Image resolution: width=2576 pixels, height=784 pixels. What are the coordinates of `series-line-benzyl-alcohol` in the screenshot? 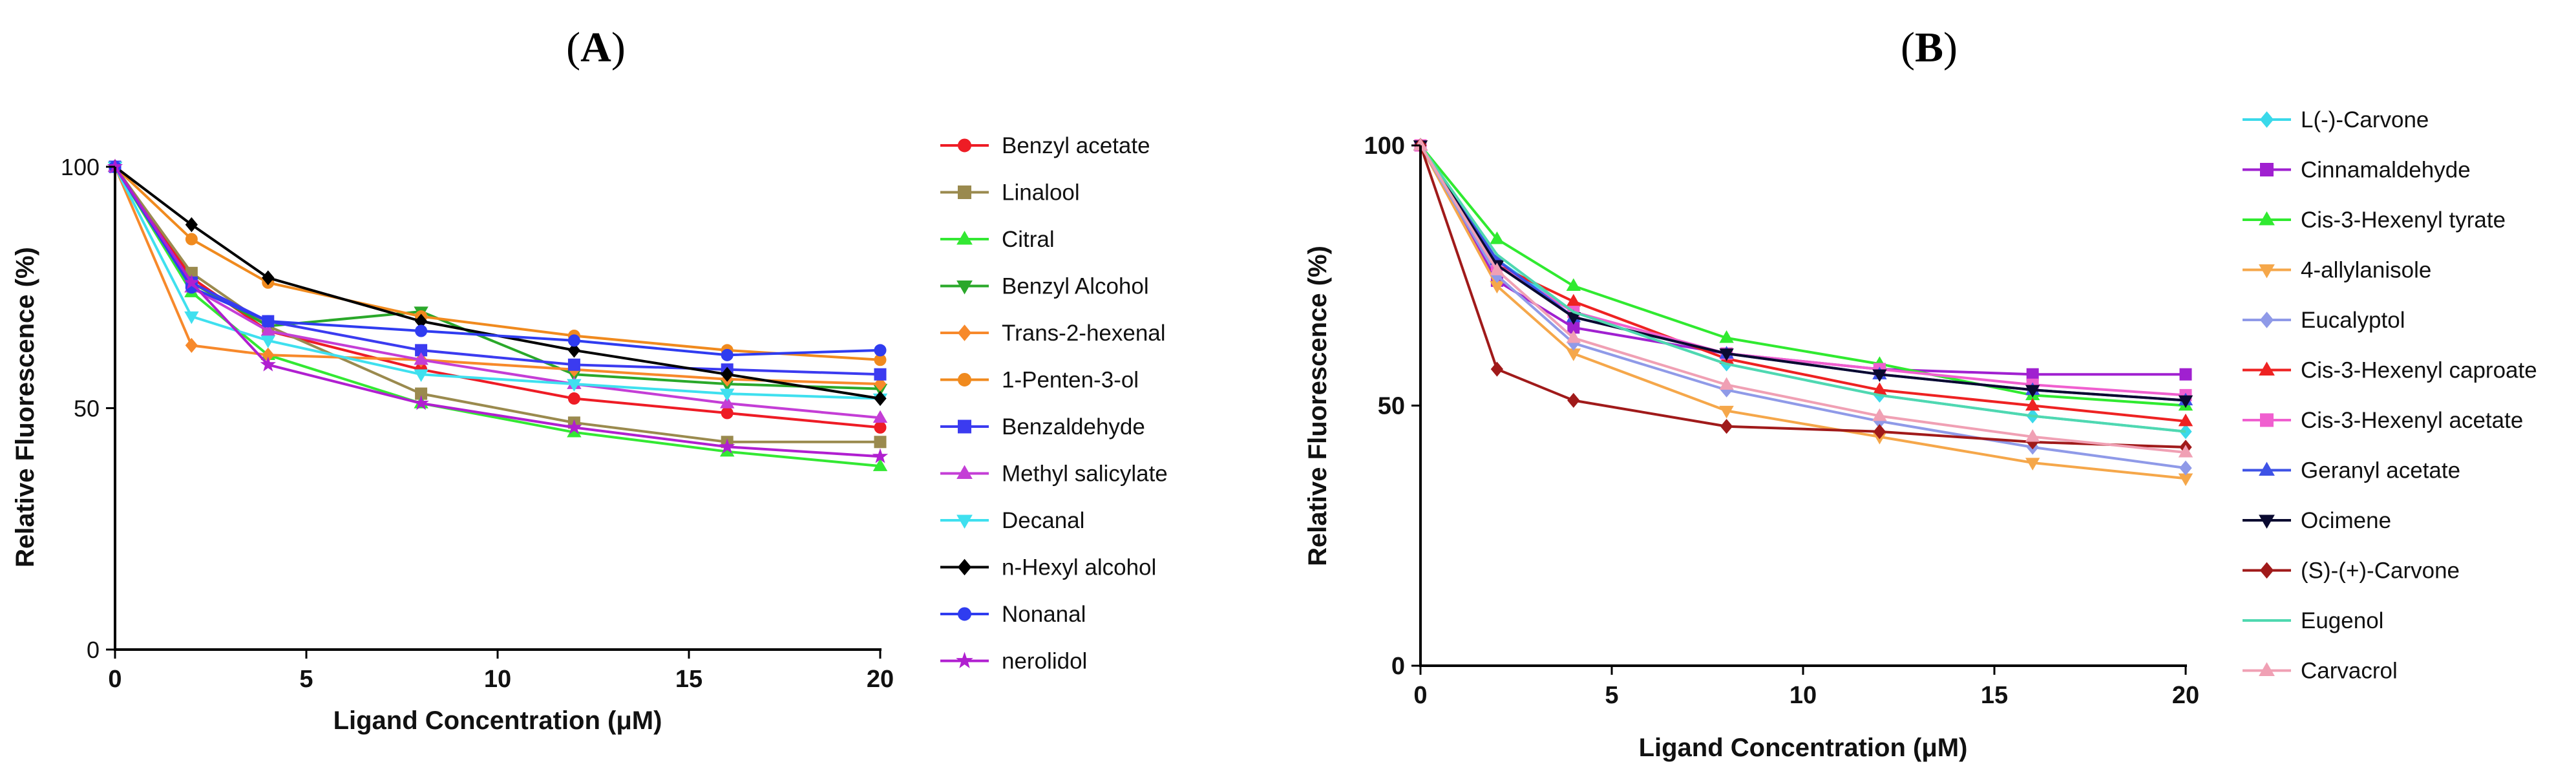 It's located at (497, 277).